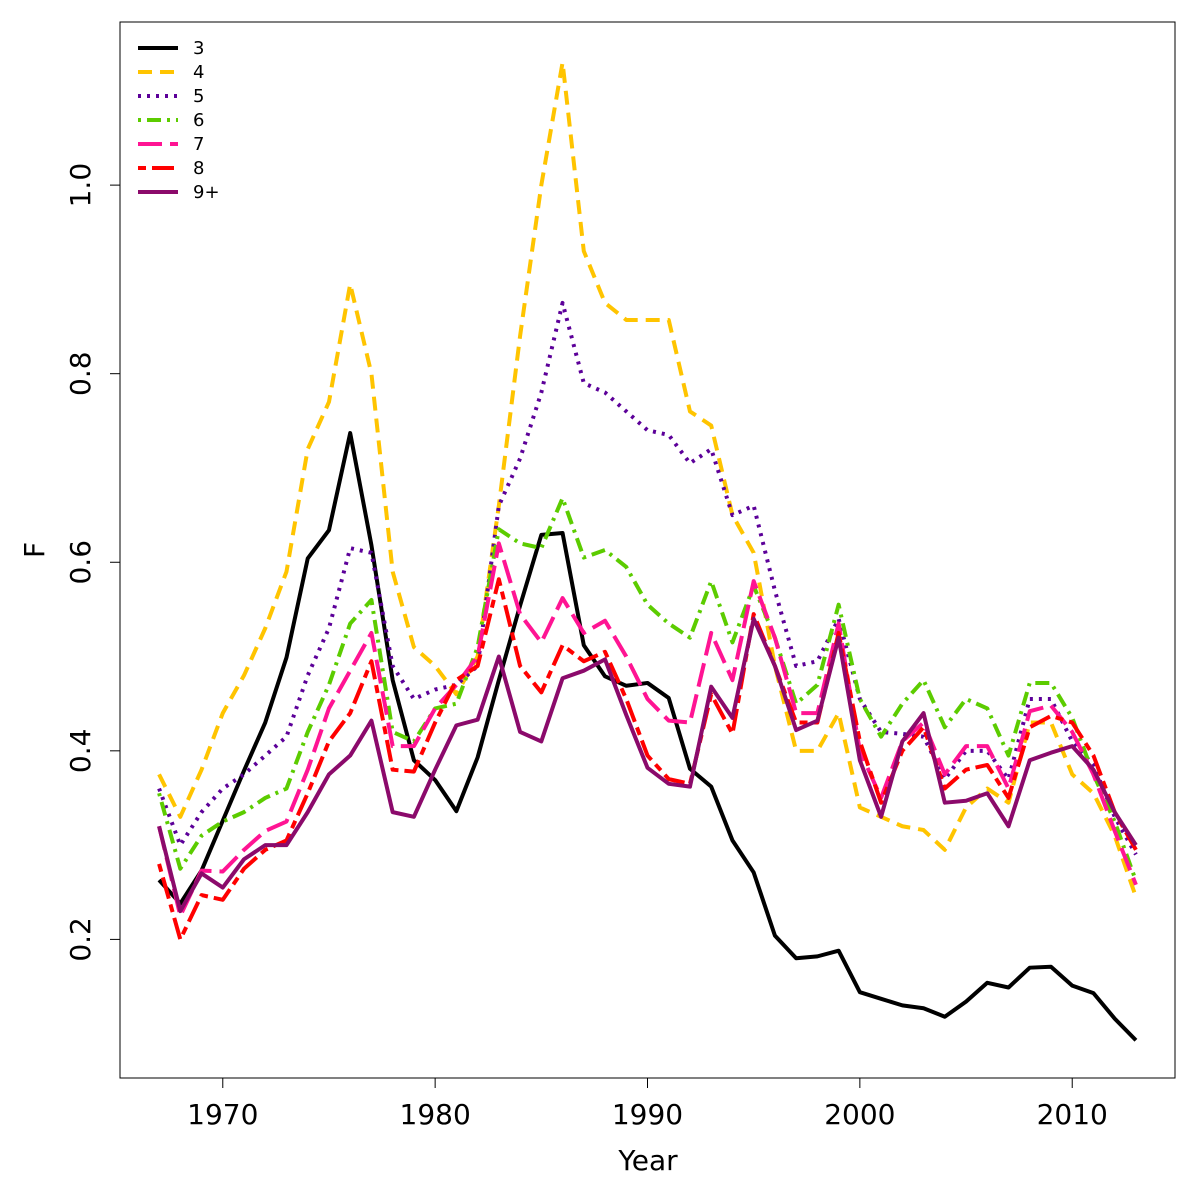 The image size is (1200, 1200). Describe the element at coordinates (647, 1114) in the screenshot. I see `x-tick-label: 1990` at that location.